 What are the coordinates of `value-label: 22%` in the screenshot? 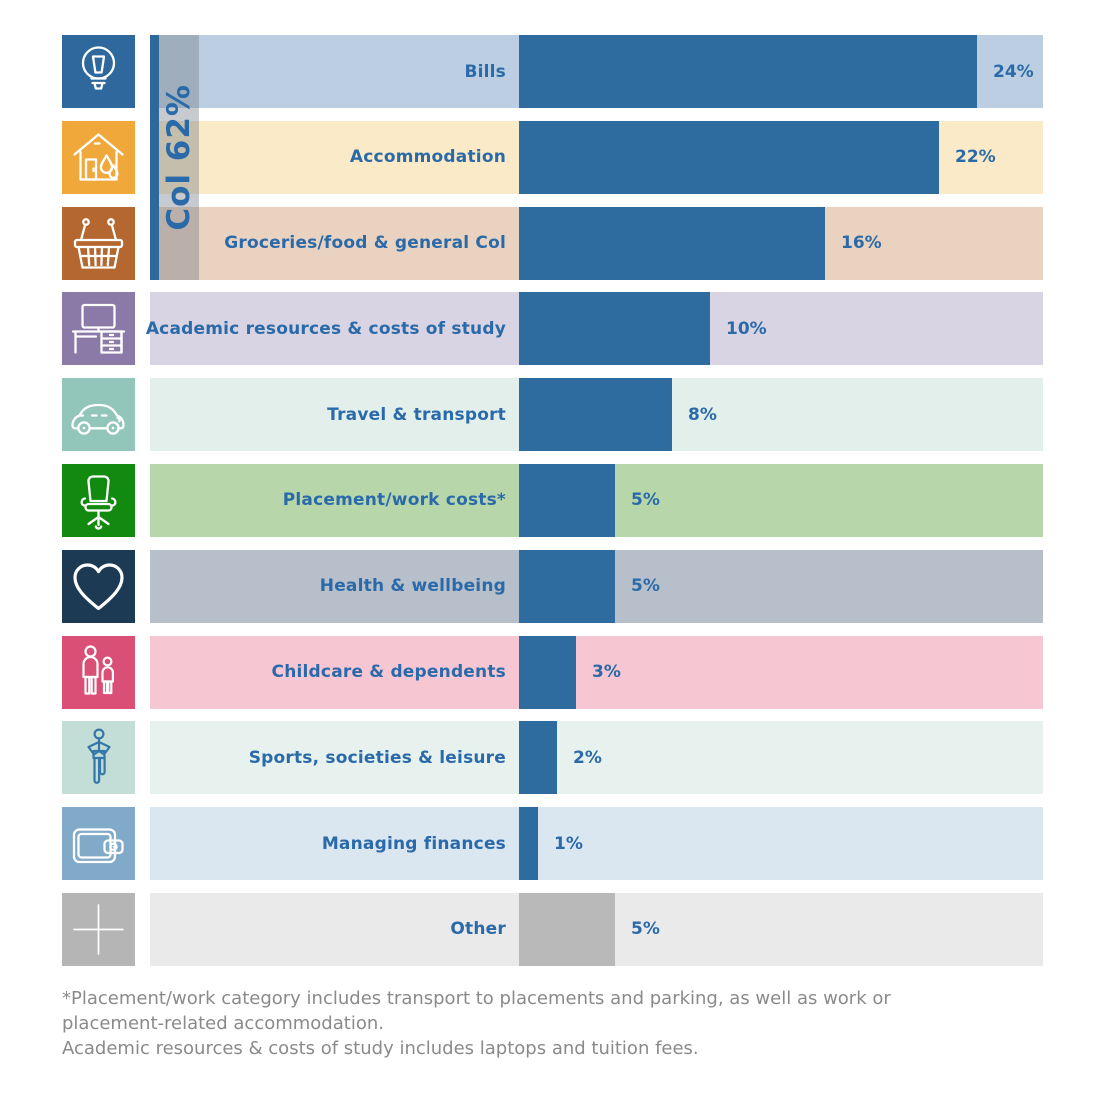 It's located at (975, 157).